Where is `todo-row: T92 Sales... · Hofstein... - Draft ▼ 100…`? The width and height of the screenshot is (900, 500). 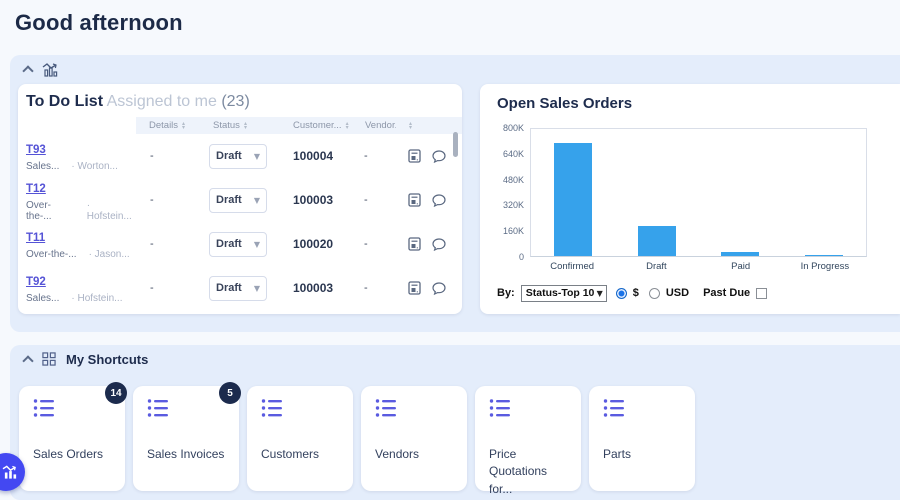 todo-row: T92 Sales... · Hofstein... - Draft ▼ 100… is located at coordinates (240, 288).